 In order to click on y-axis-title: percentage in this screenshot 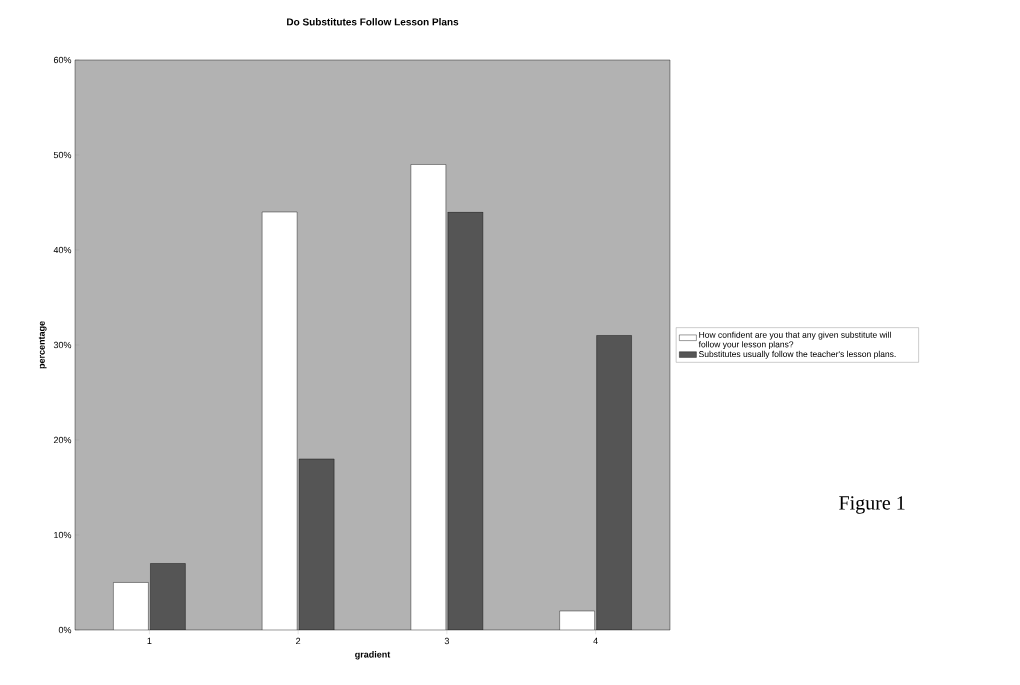, I will do `click(42, 345)`.